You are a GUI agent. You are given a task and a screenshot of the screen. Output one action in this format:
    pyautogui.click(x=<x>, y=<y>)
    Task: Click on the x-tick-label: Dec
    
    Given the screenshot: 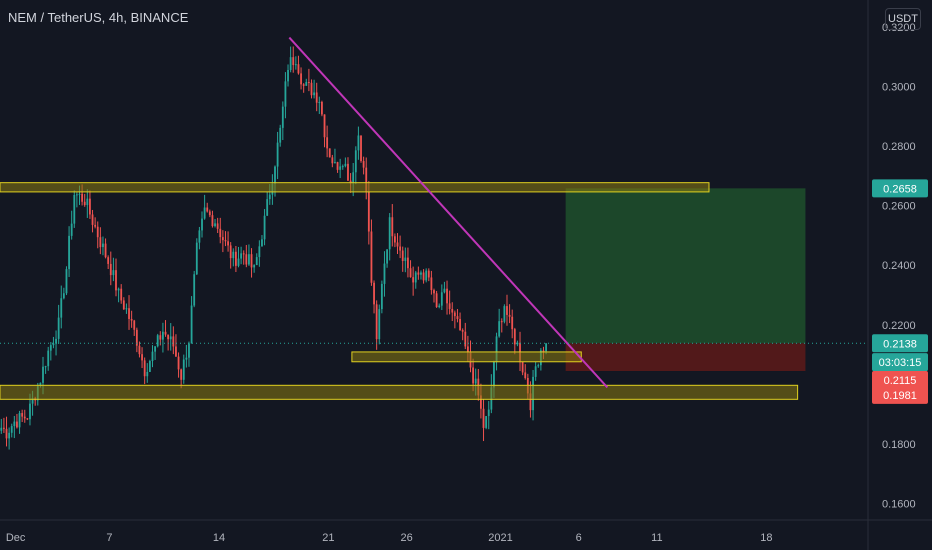 What is the action you would take?
    pyautogui.click(x=16, y=538)
    